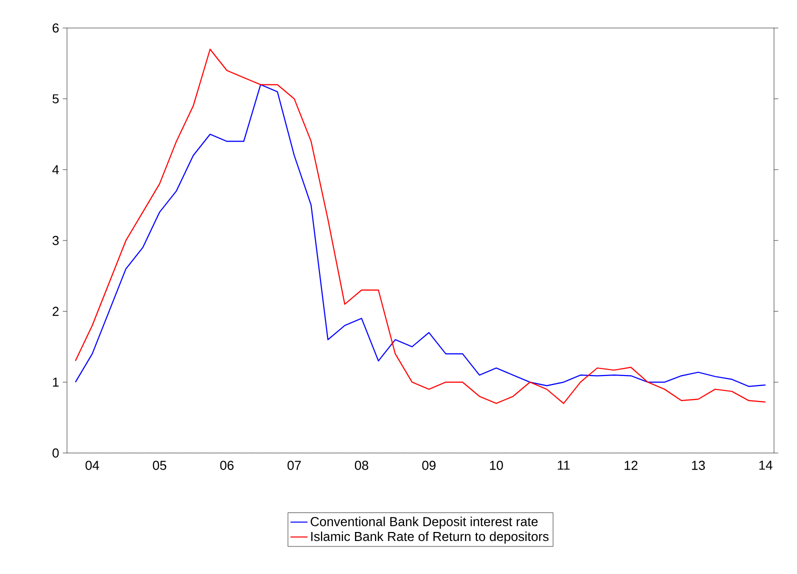 This screenshot has width=797, height=574. What do you see at coordinates (55, 241) in the screenshot?
I see `y-tick-label: 3` at bounding box center [55, 241].